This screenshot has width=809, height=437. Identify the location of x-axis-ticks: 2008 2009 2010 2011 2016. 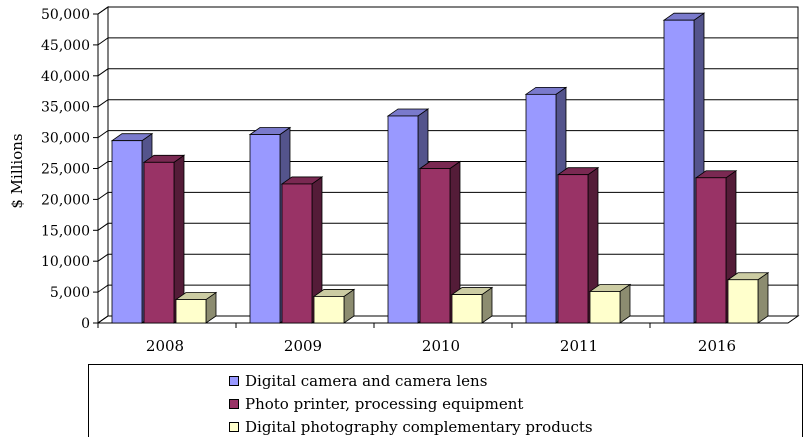
(416, 339).